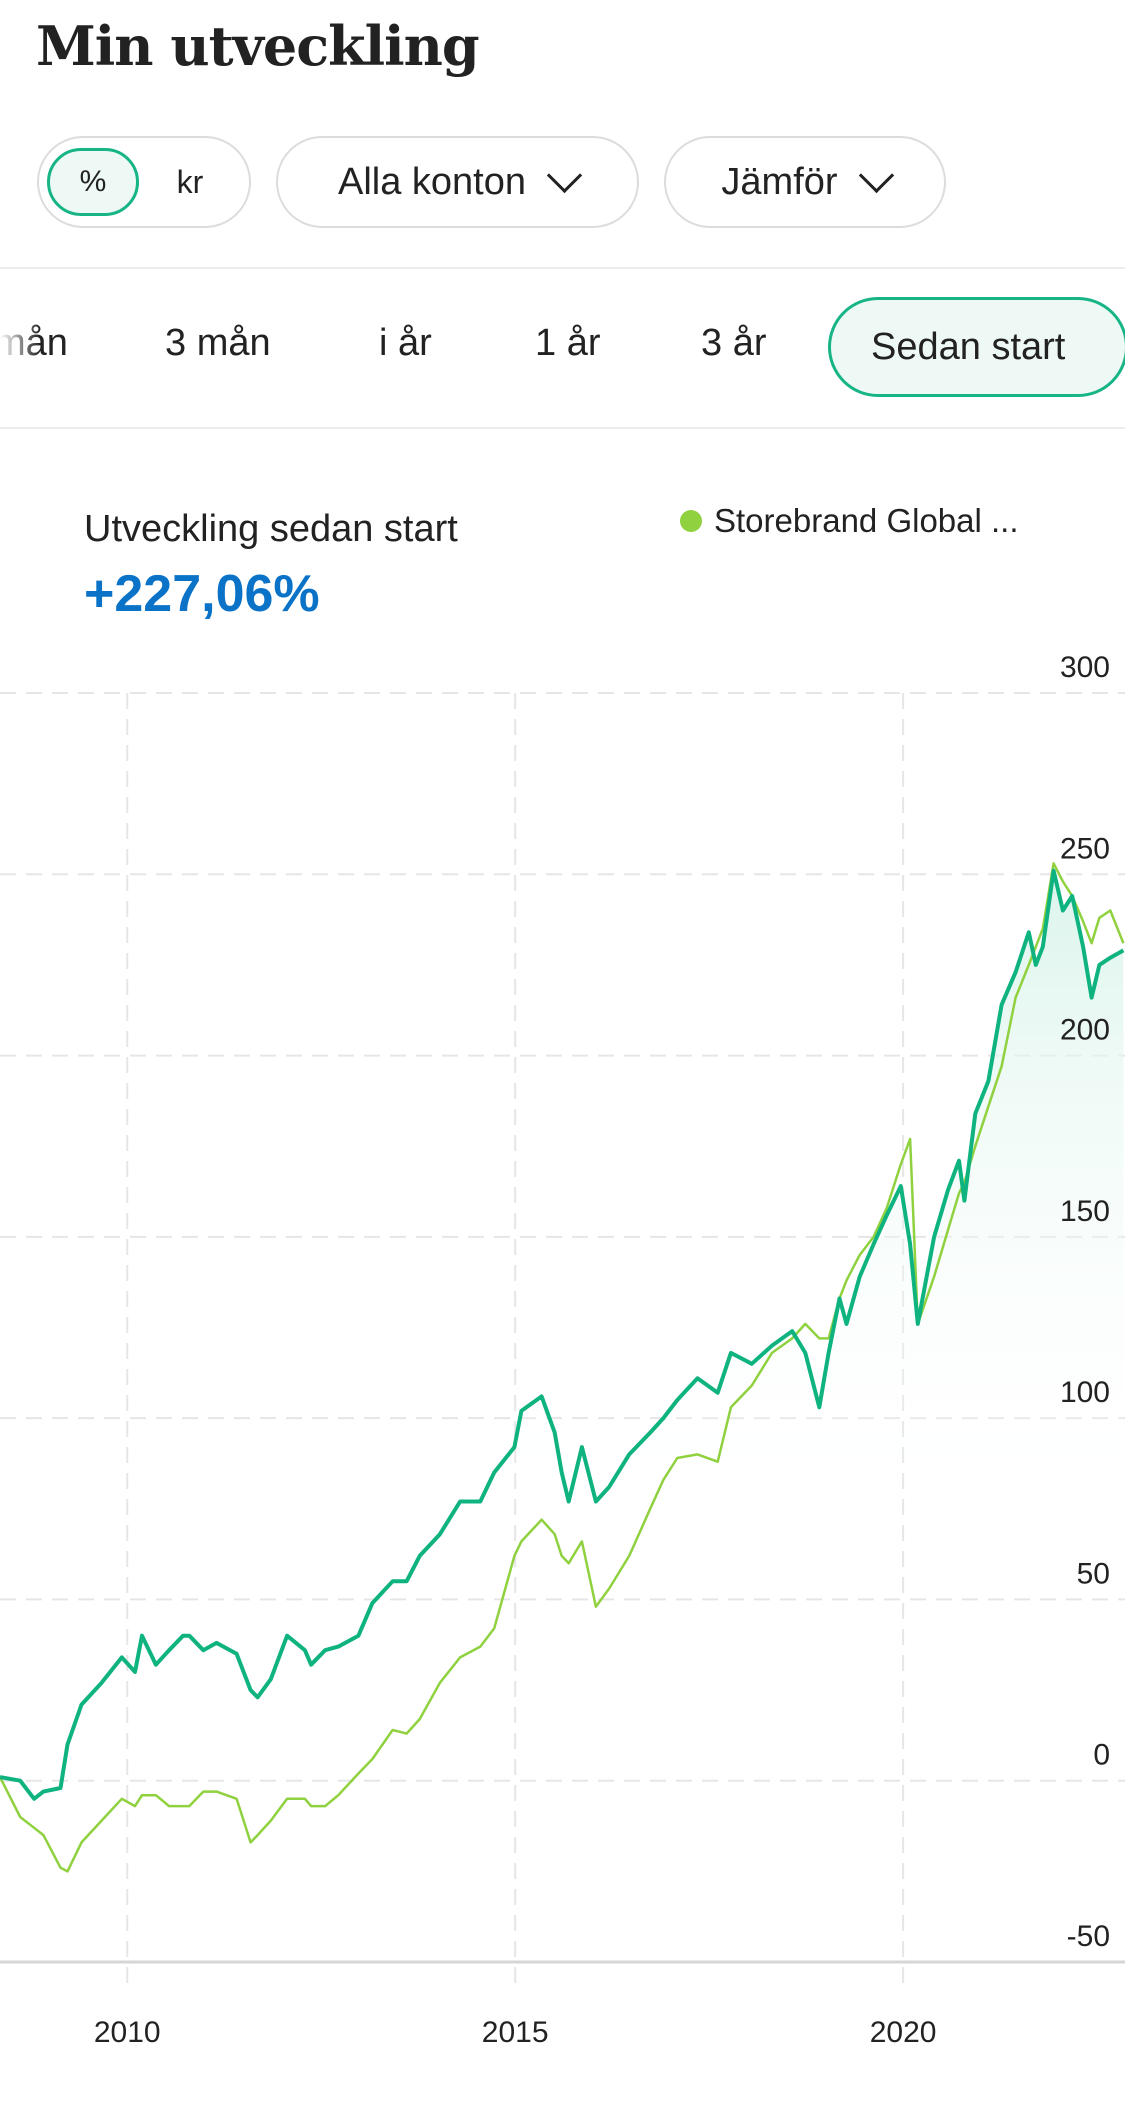 This screenshot has height=2124, width=1125. What do you see at coordinates (405, 343) in the screenshot?
I see `tab-ytd: i år` at bounding box center [405, 343].